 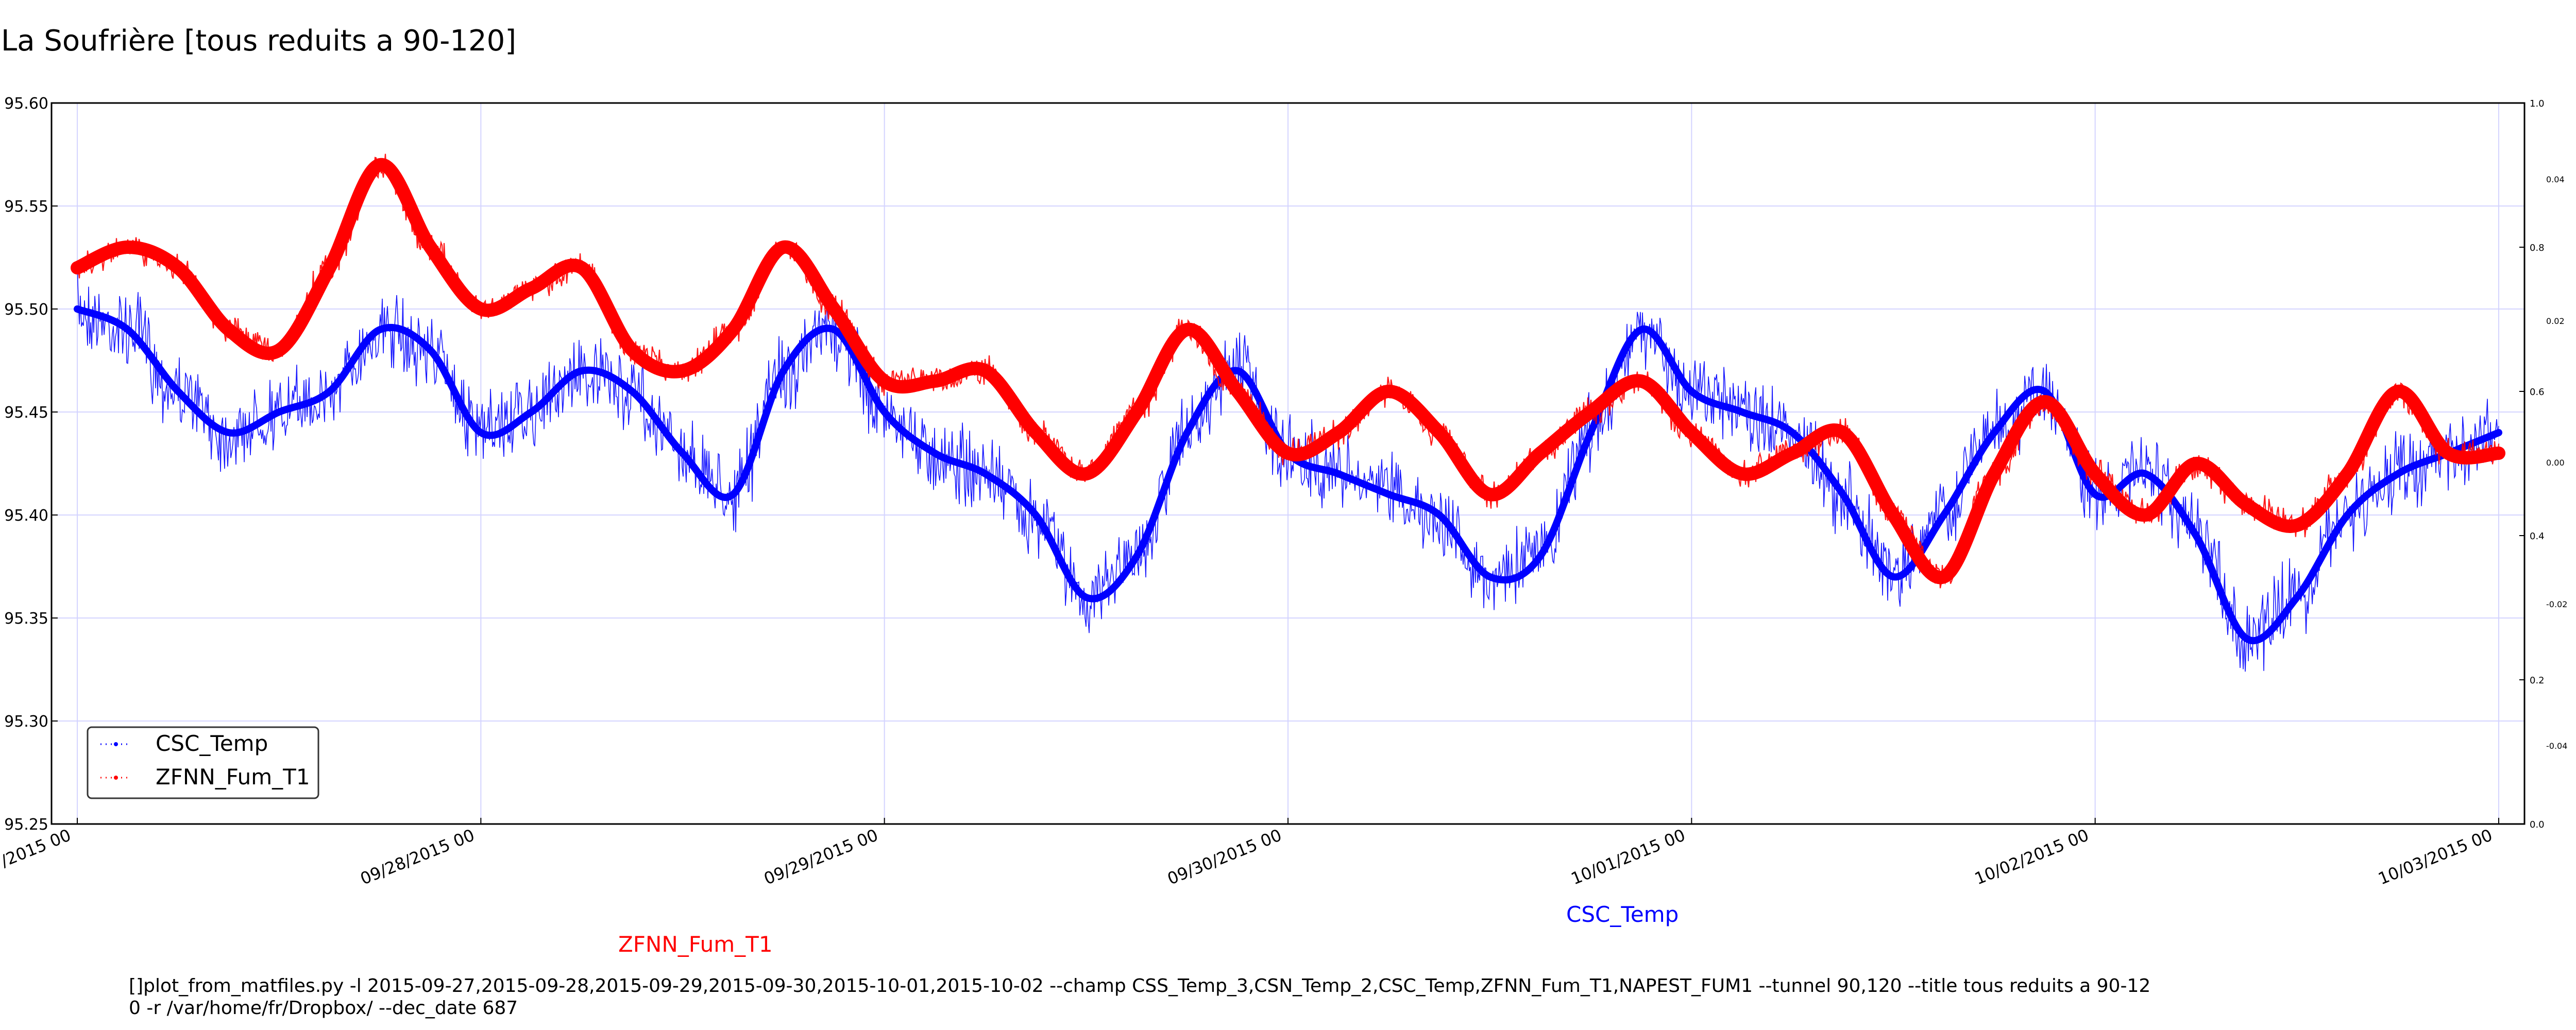 I want to click on y-tick-label: 95.25, so click(x=26, y=825).